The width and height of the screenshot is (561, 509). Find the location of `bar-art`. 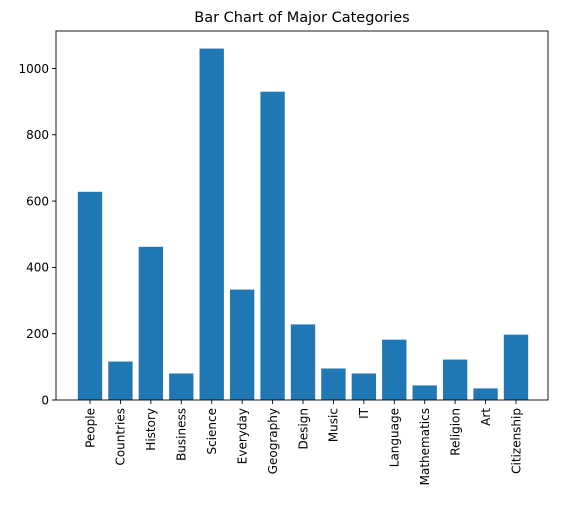

bar-art is located at coordinates (485, 394).